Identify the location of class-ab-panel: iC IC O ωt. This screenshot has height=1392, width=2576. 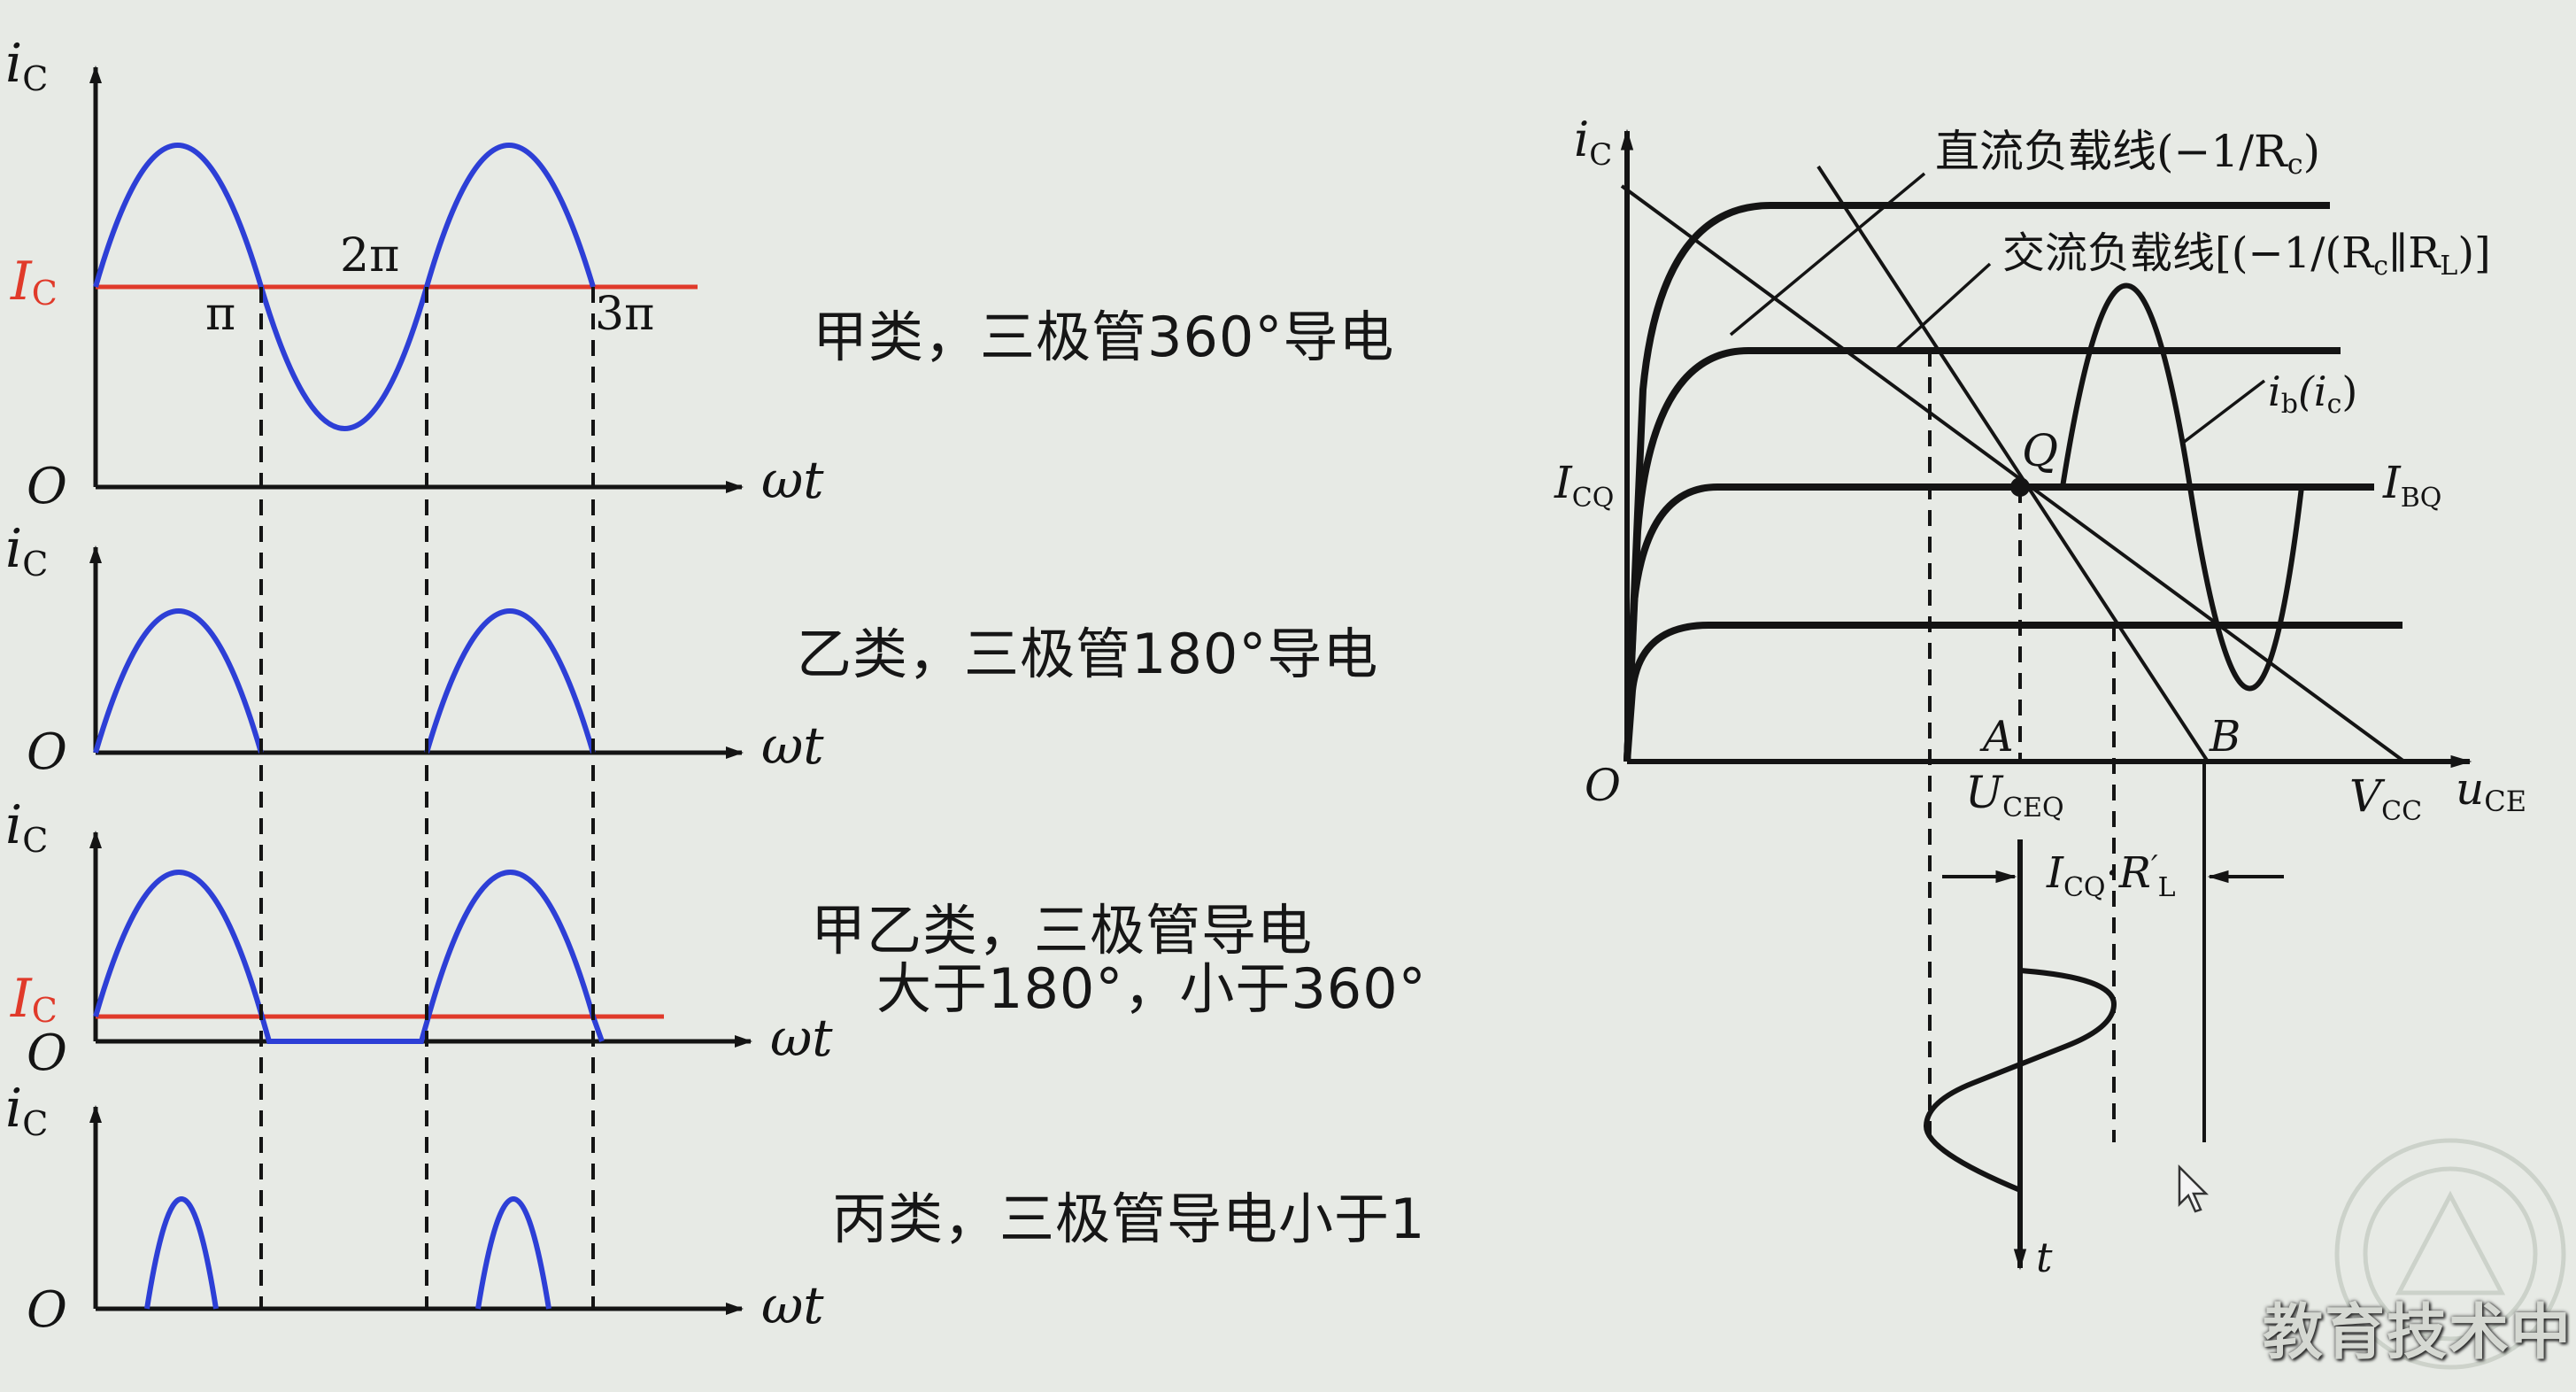
(419, 938).